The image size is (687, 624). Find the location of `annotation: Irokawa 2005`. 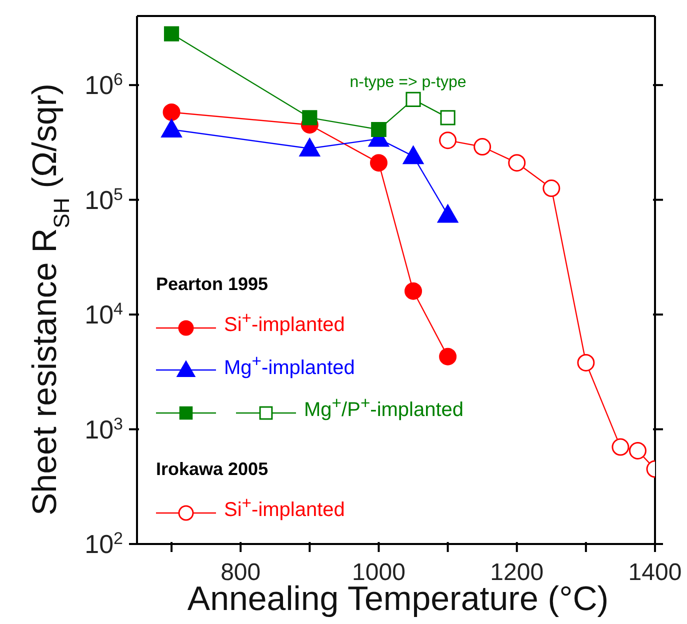

annotation: Irokawa 2005 is located at coordinates (213, 470).